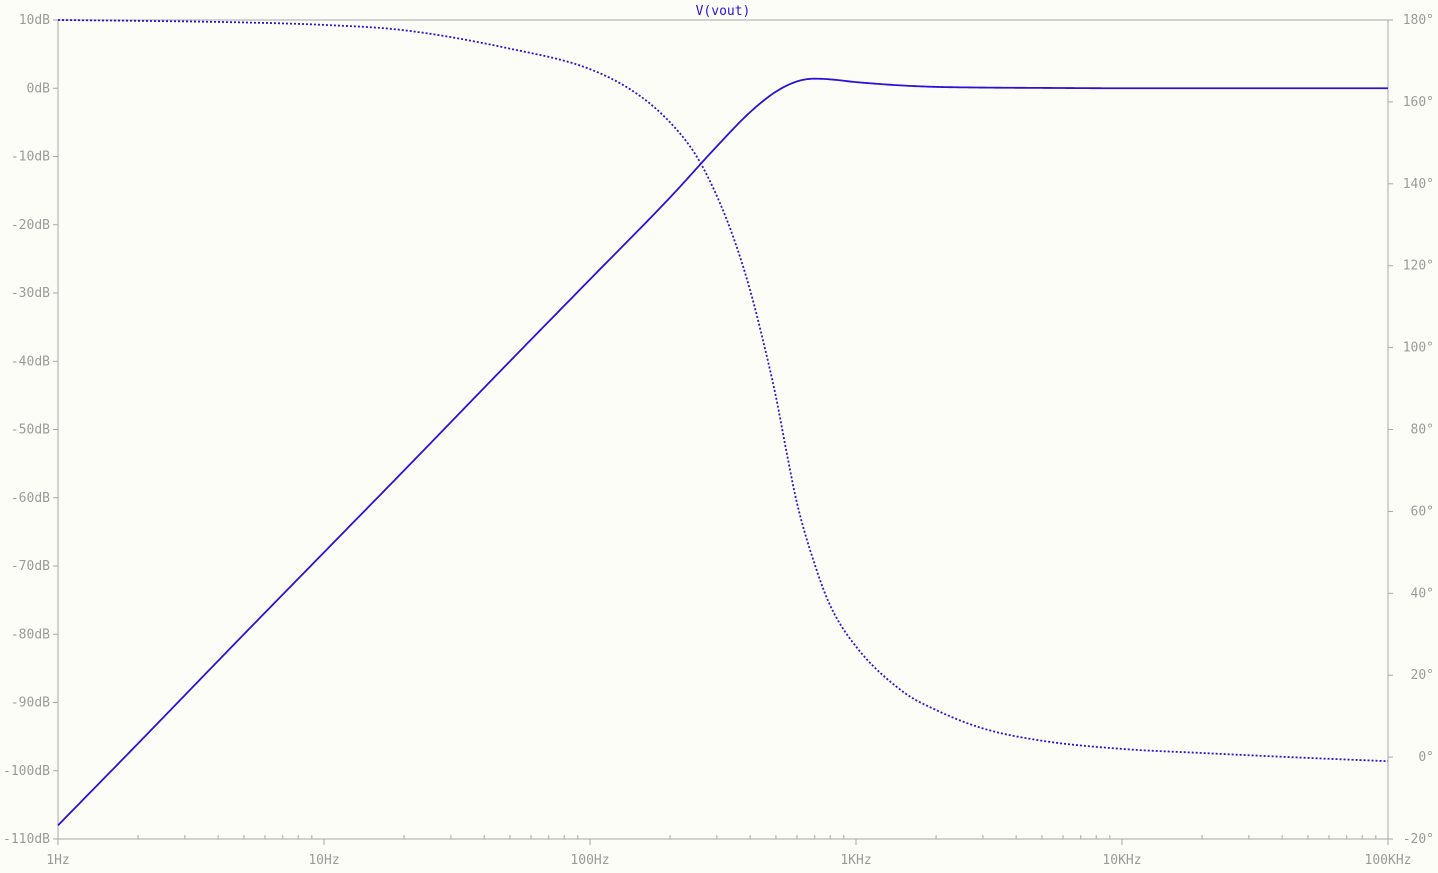 Image resolution: width=1438 pixels, height=873 pixels. What do you see at coordinates (1418, 184) in the screenshot?
I see `y-right-tick-label: 140°` at bounding box center [1418, 184].